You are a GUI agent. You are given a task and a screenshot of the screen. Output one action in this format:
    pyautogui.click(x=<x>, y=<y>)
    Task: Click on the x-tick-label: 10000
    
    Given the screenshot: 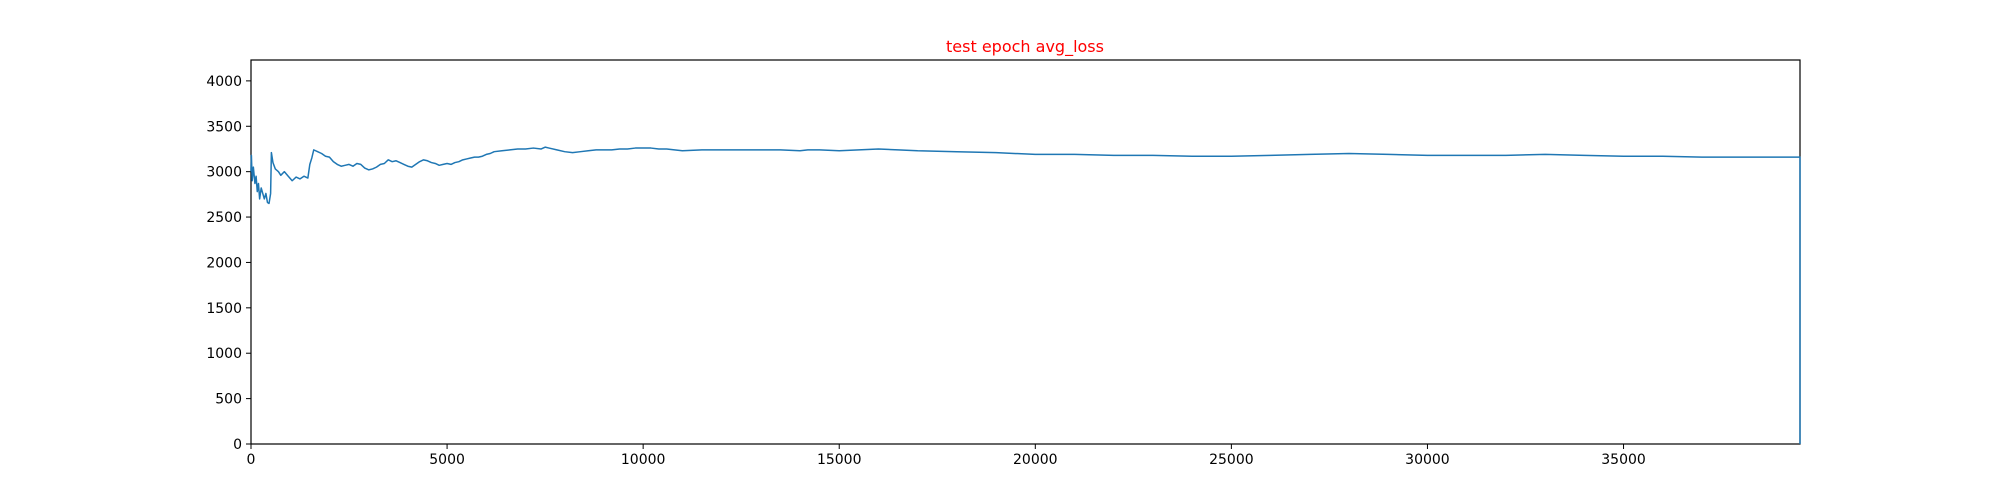 What is the action you would take?
    pyautogui.click(x=643, y=460)
    